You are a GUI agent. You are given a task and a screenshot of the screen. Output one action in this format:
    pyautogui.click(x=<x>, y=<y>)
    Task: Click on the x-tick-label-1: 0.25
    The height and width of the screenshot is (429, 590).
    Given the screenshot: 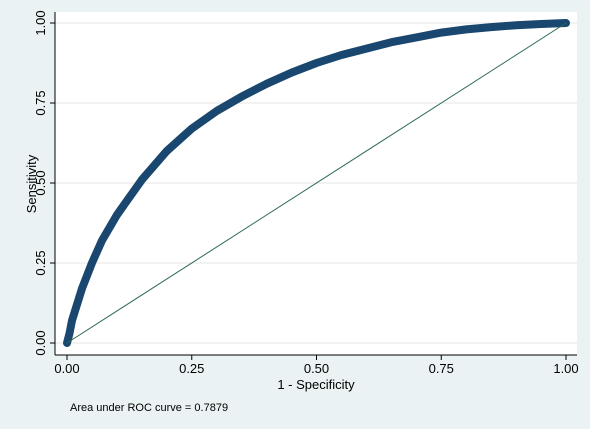 What is the action you would take?
    pyautogui.click(x=191, y=368)
    